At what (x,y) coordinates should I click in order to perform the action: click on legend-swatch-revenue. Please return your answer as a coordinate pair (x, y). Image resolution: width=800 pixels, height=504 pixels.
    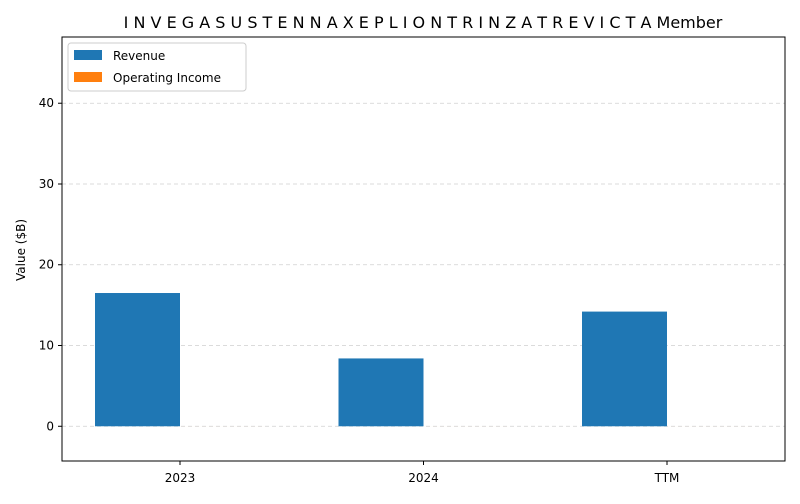
    Looking at the image, I should click on (88, 55).